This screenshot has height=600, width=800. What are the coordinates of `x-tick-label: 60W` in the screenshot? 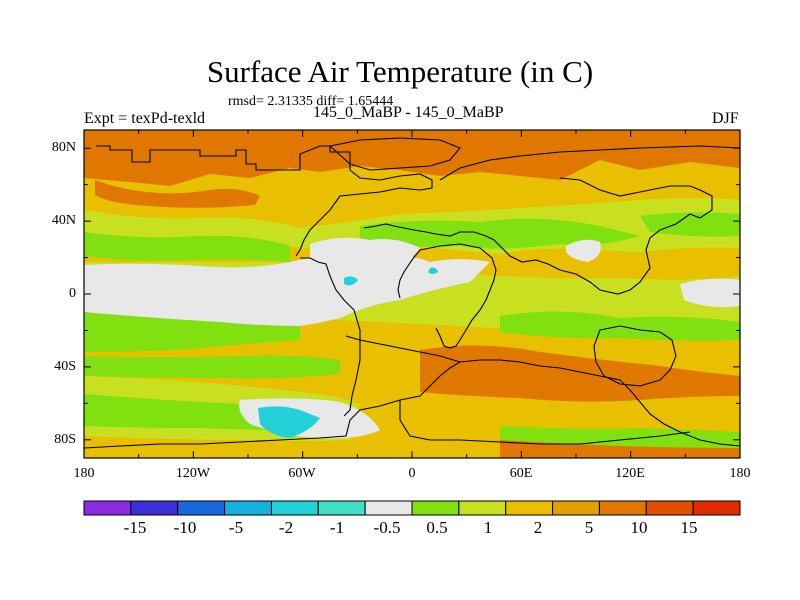 It's located at (302, 473).